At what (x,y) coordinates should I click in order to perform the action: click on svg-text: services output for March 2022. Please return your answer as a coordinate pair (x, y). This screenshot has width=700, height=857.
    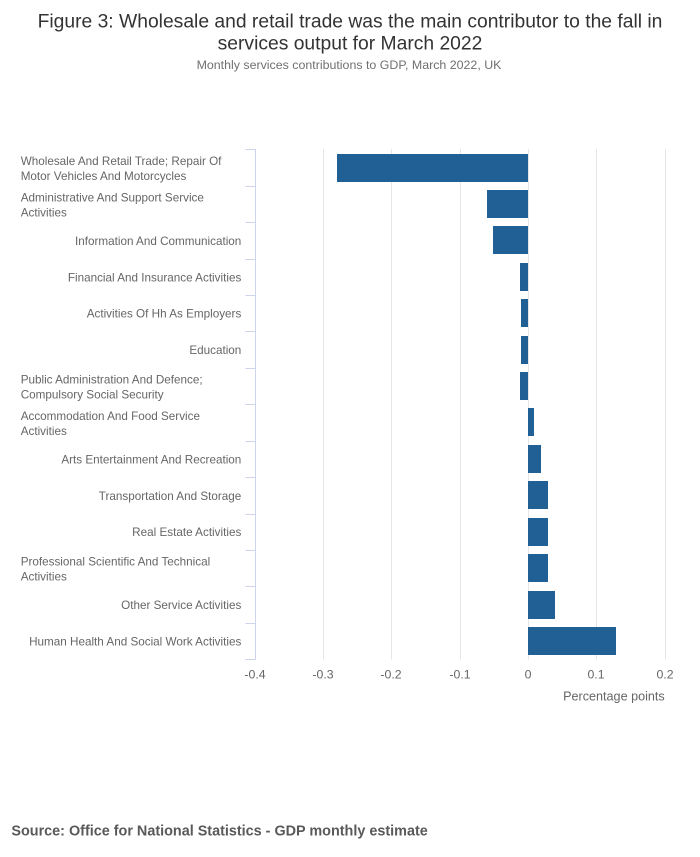
    Looking at the image, I should click on (350, 44).